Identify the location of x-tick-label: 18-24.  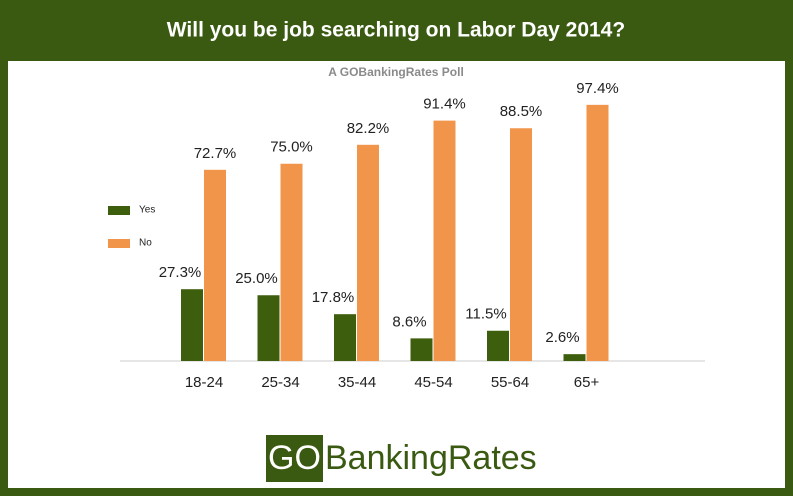
(204, 382).